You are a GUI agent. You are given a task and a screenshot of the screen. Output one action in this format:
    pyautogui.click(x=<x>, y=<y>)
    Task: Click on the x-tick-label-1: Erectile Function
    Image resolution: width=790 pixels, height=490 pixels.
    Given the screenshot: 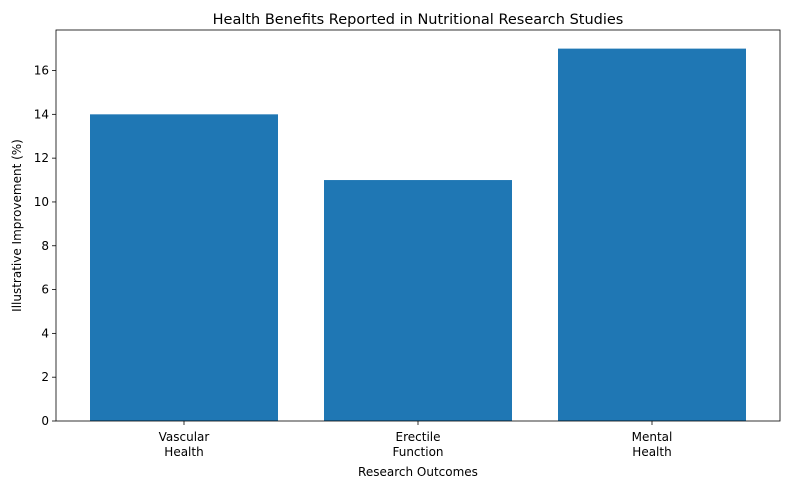 What is the action you would take?
    pyautogui.click(x=417, y=444)
    